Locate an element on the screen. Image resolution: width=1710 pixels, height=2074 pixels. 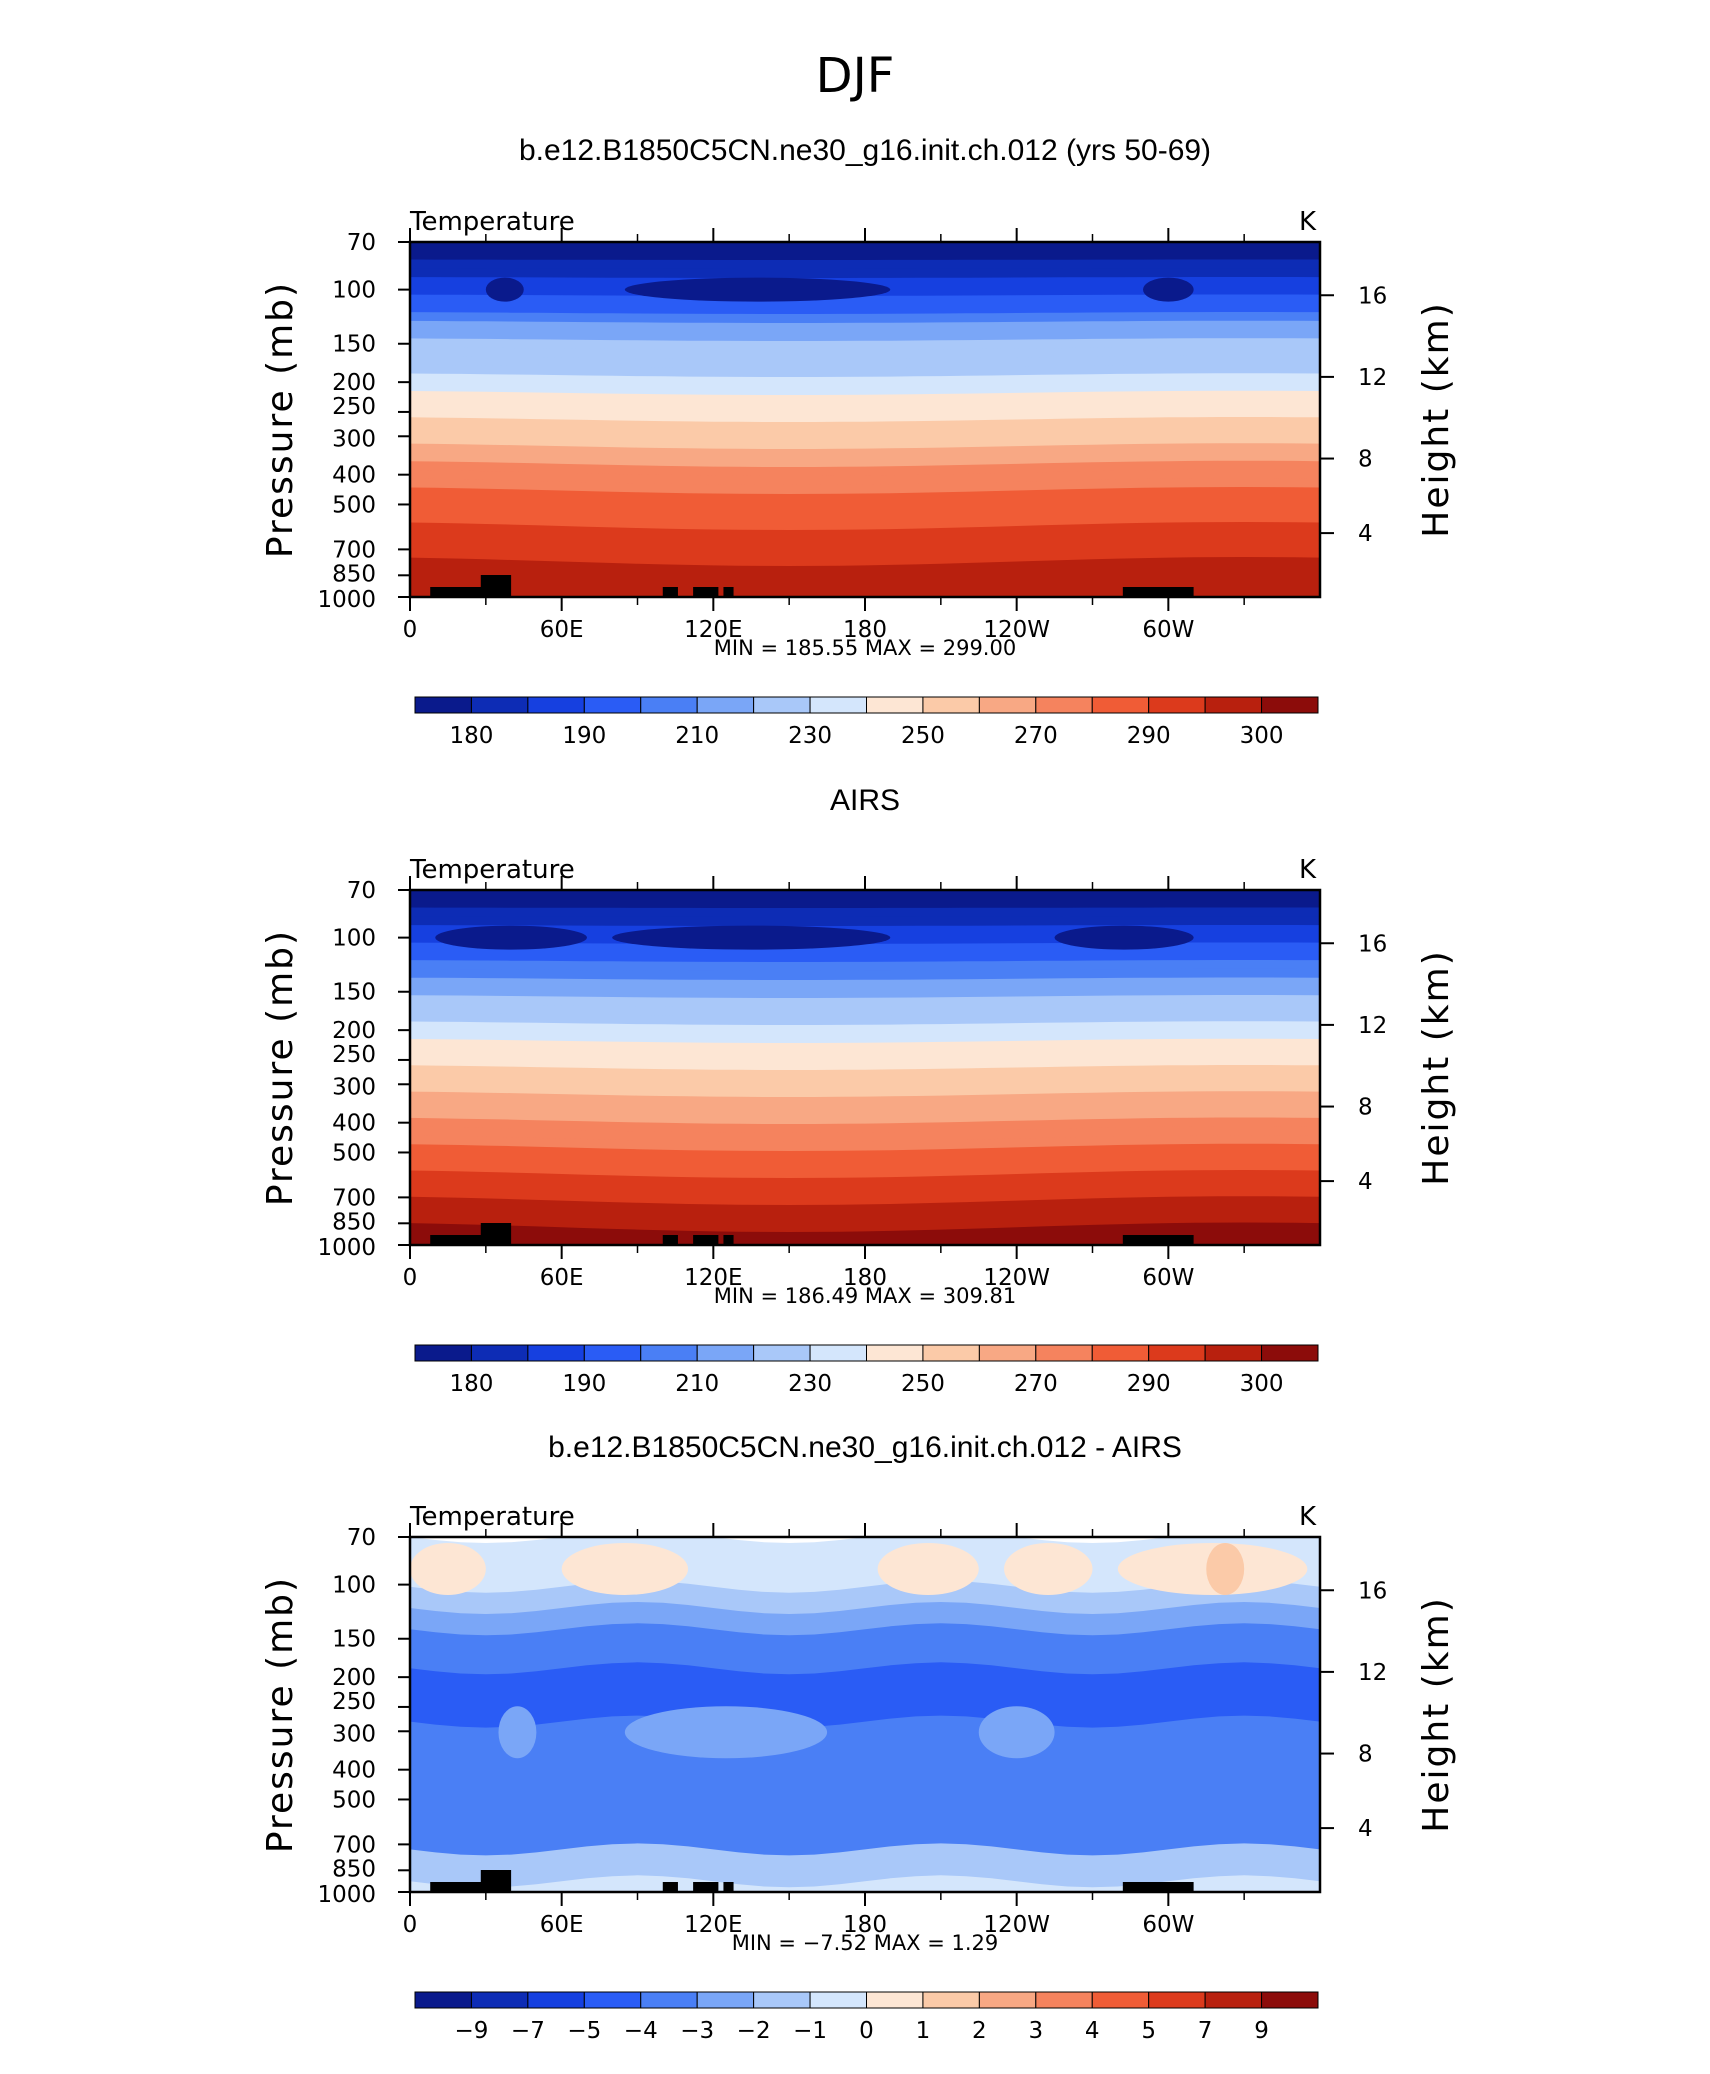
x-tick-label: 0 is located at coordinates (410, 1278).